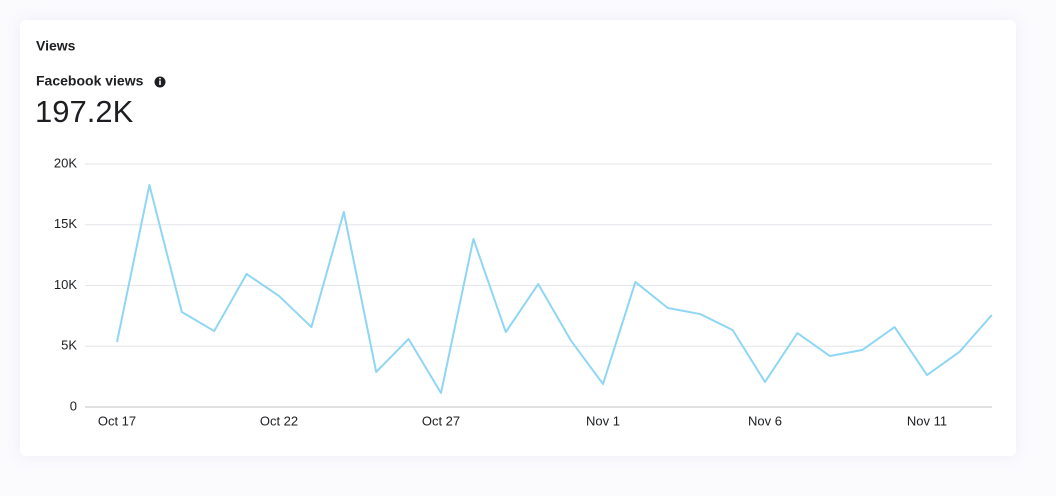 Image resolution: width=1056 pixels, height=496 pixels. What do you see at coordinates (279, 420) in the screenshot?
I see `x-tick-label: Oct 22` at bounding box center [279, 420].